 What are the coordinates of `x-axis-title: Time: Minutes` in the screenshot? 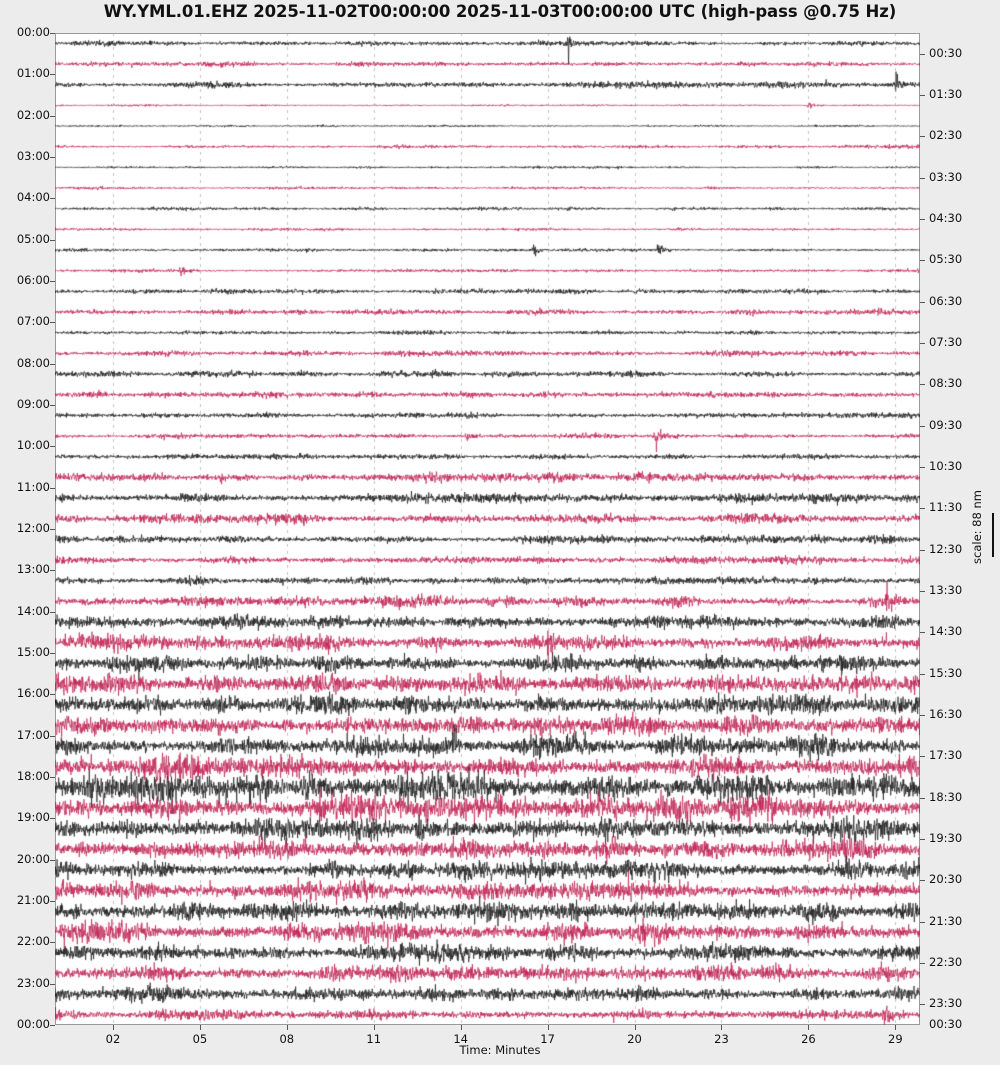 It's located at (500, 1050).